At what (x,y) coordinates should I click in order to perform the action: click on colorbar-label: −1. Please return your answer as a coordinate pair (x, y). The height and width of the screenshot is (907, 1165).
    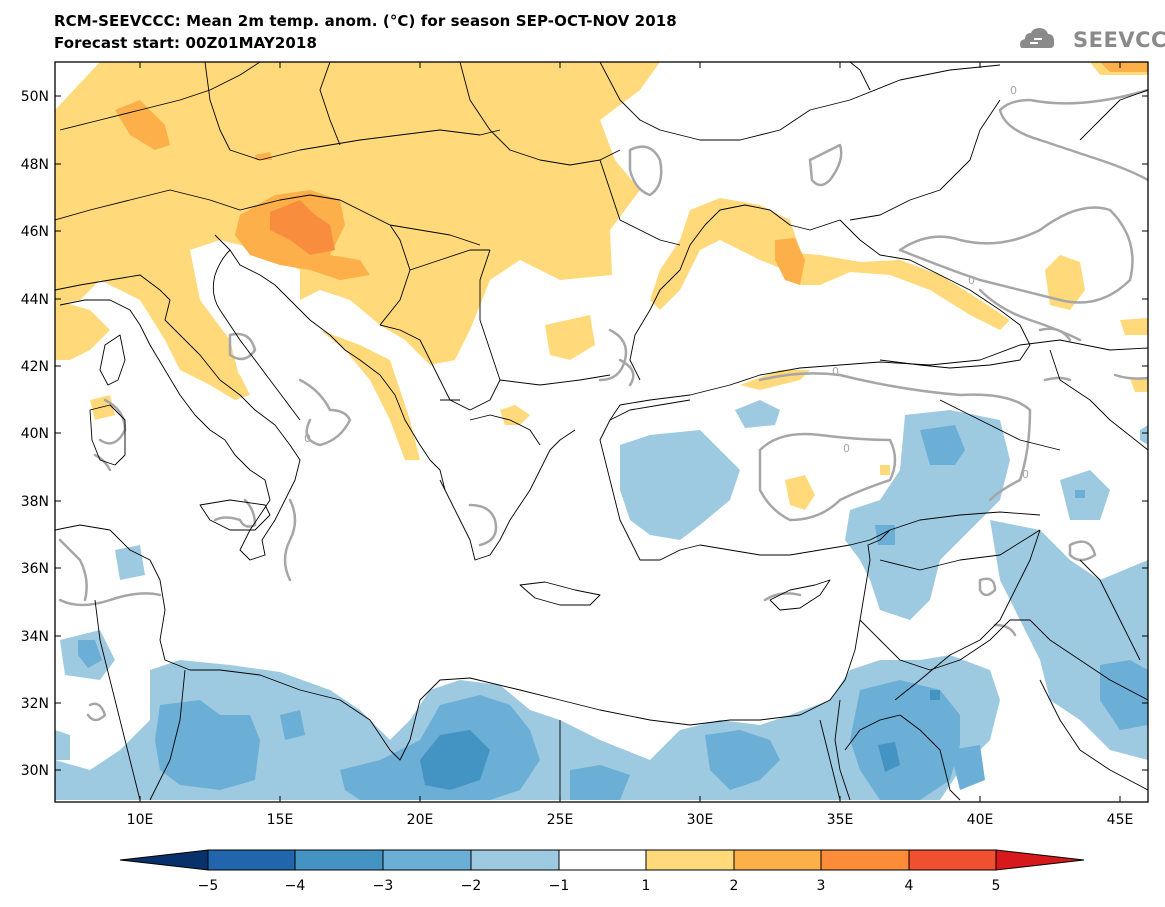
    Looking at the image, I should click on (559, 886).